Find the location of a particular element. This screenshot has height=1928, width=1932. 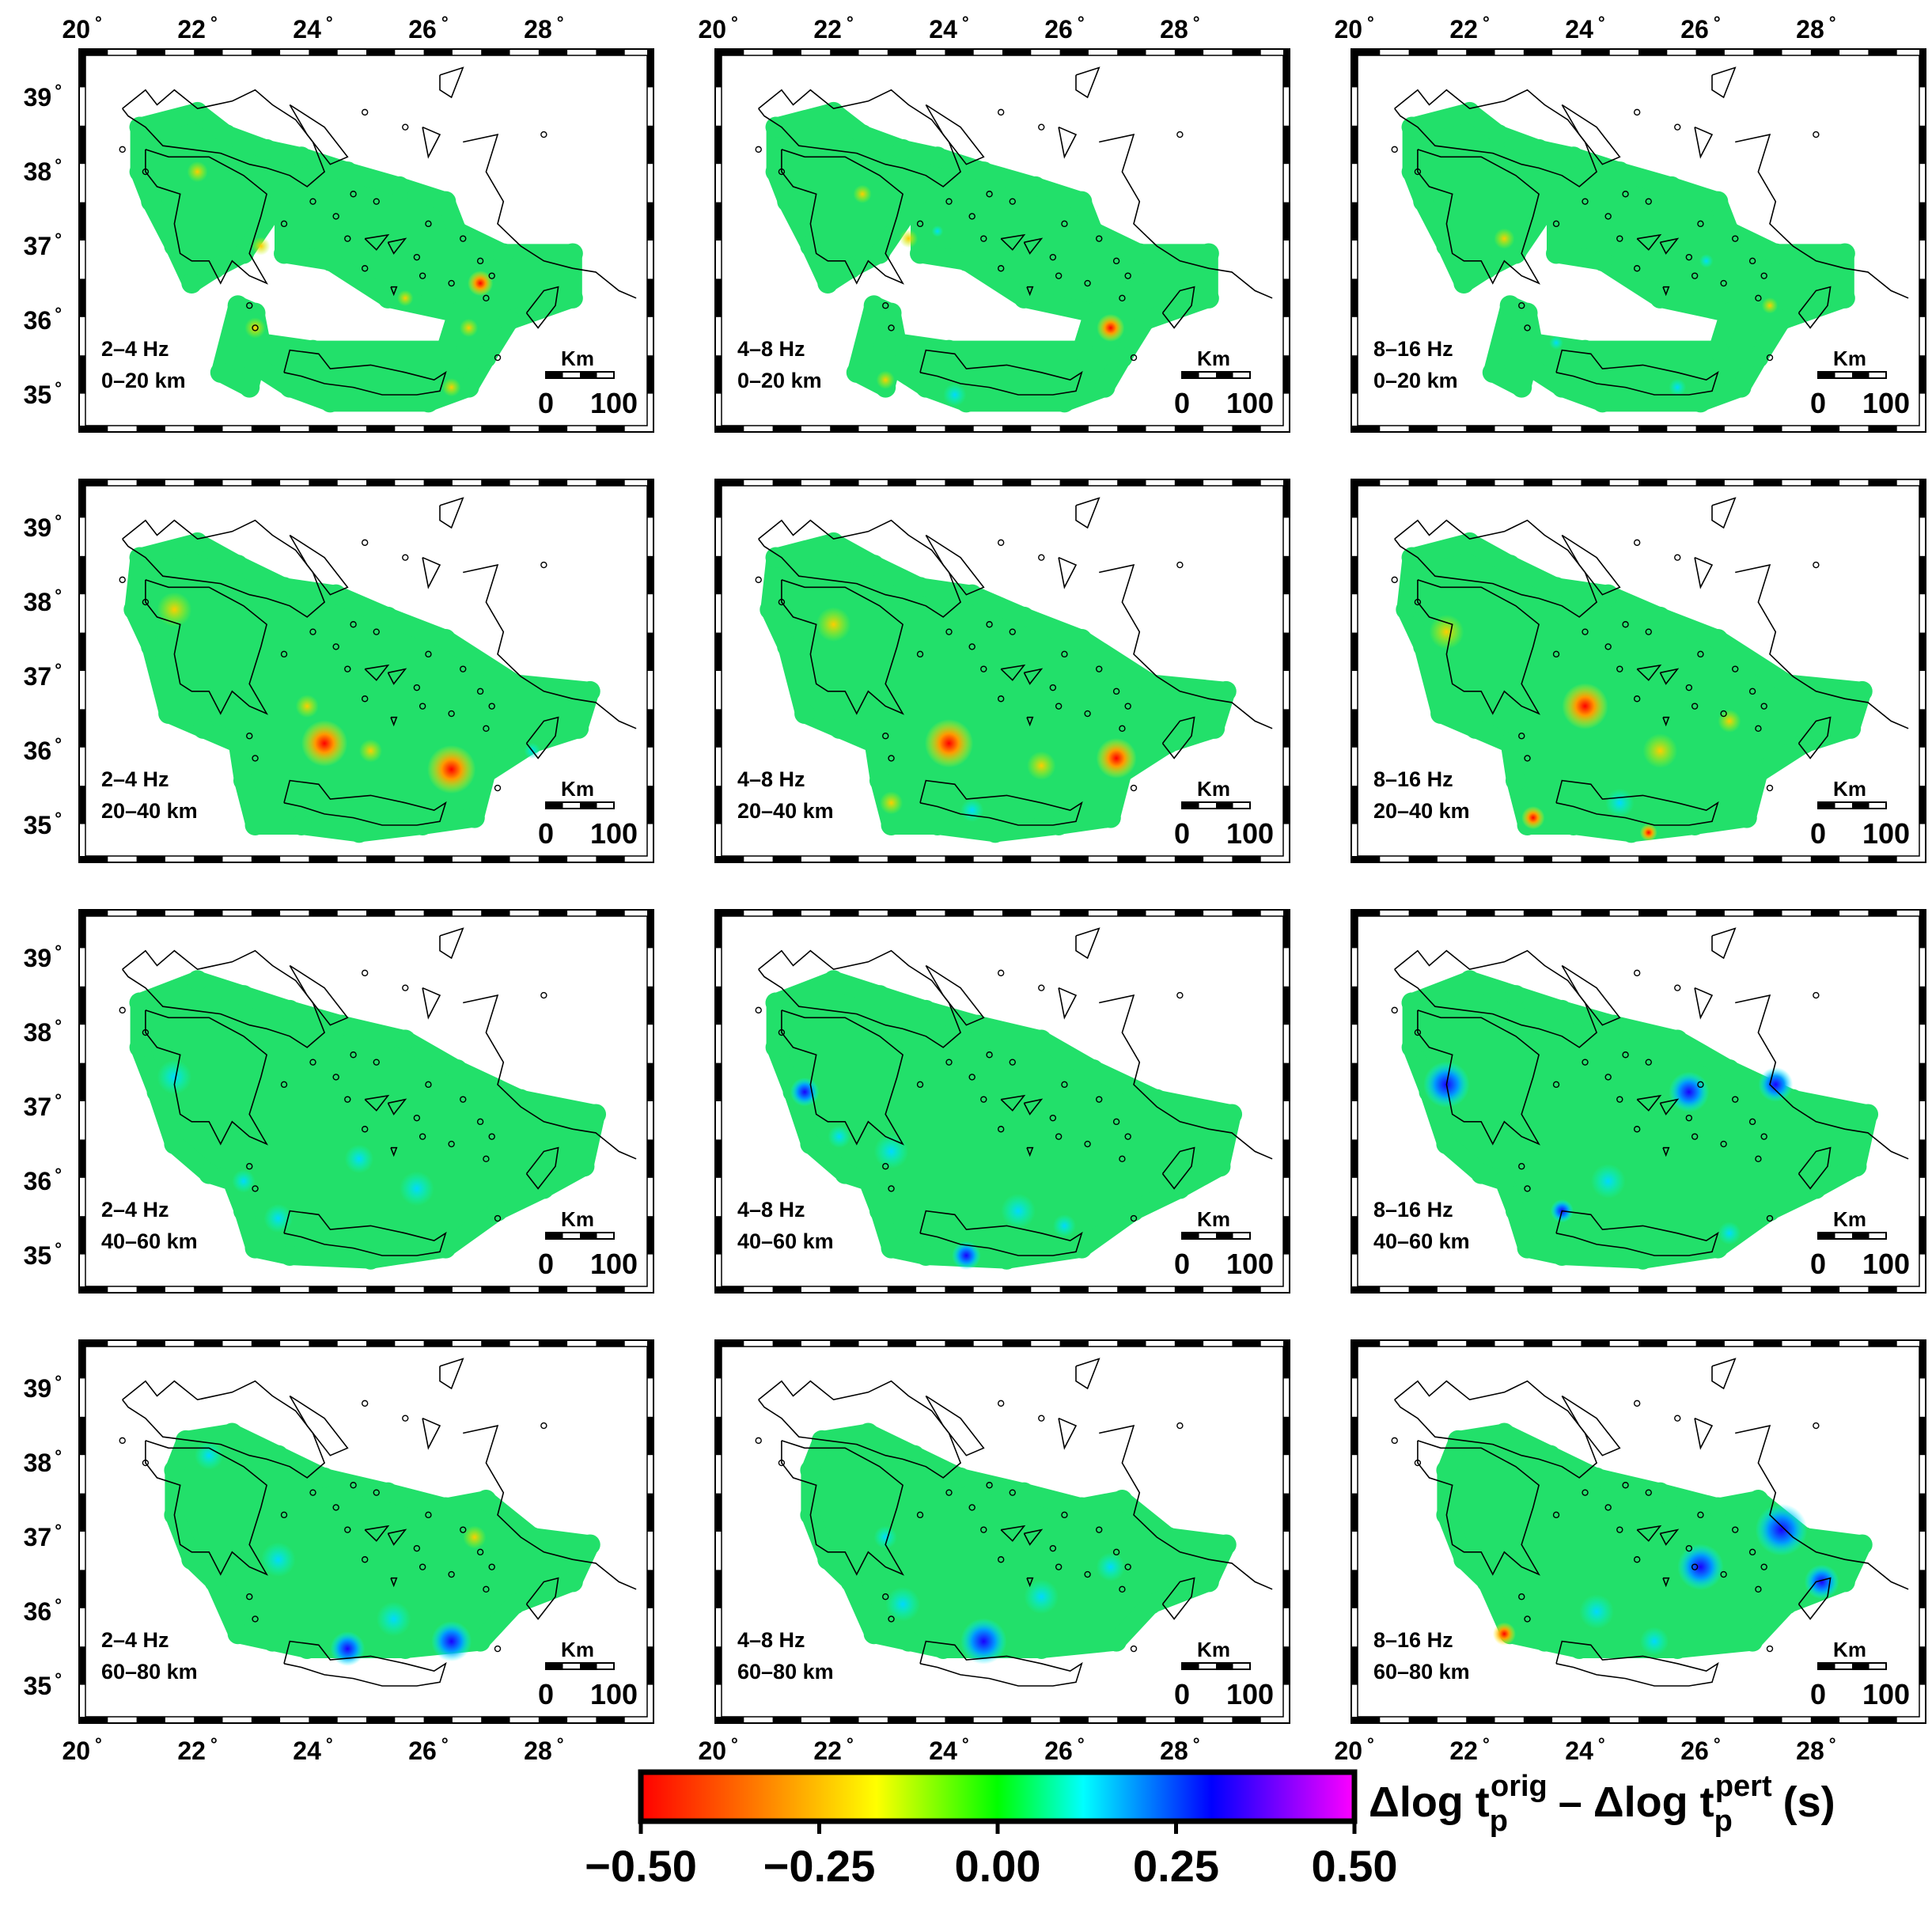

colorbar-gradient is located at coordinates (998, 1796).